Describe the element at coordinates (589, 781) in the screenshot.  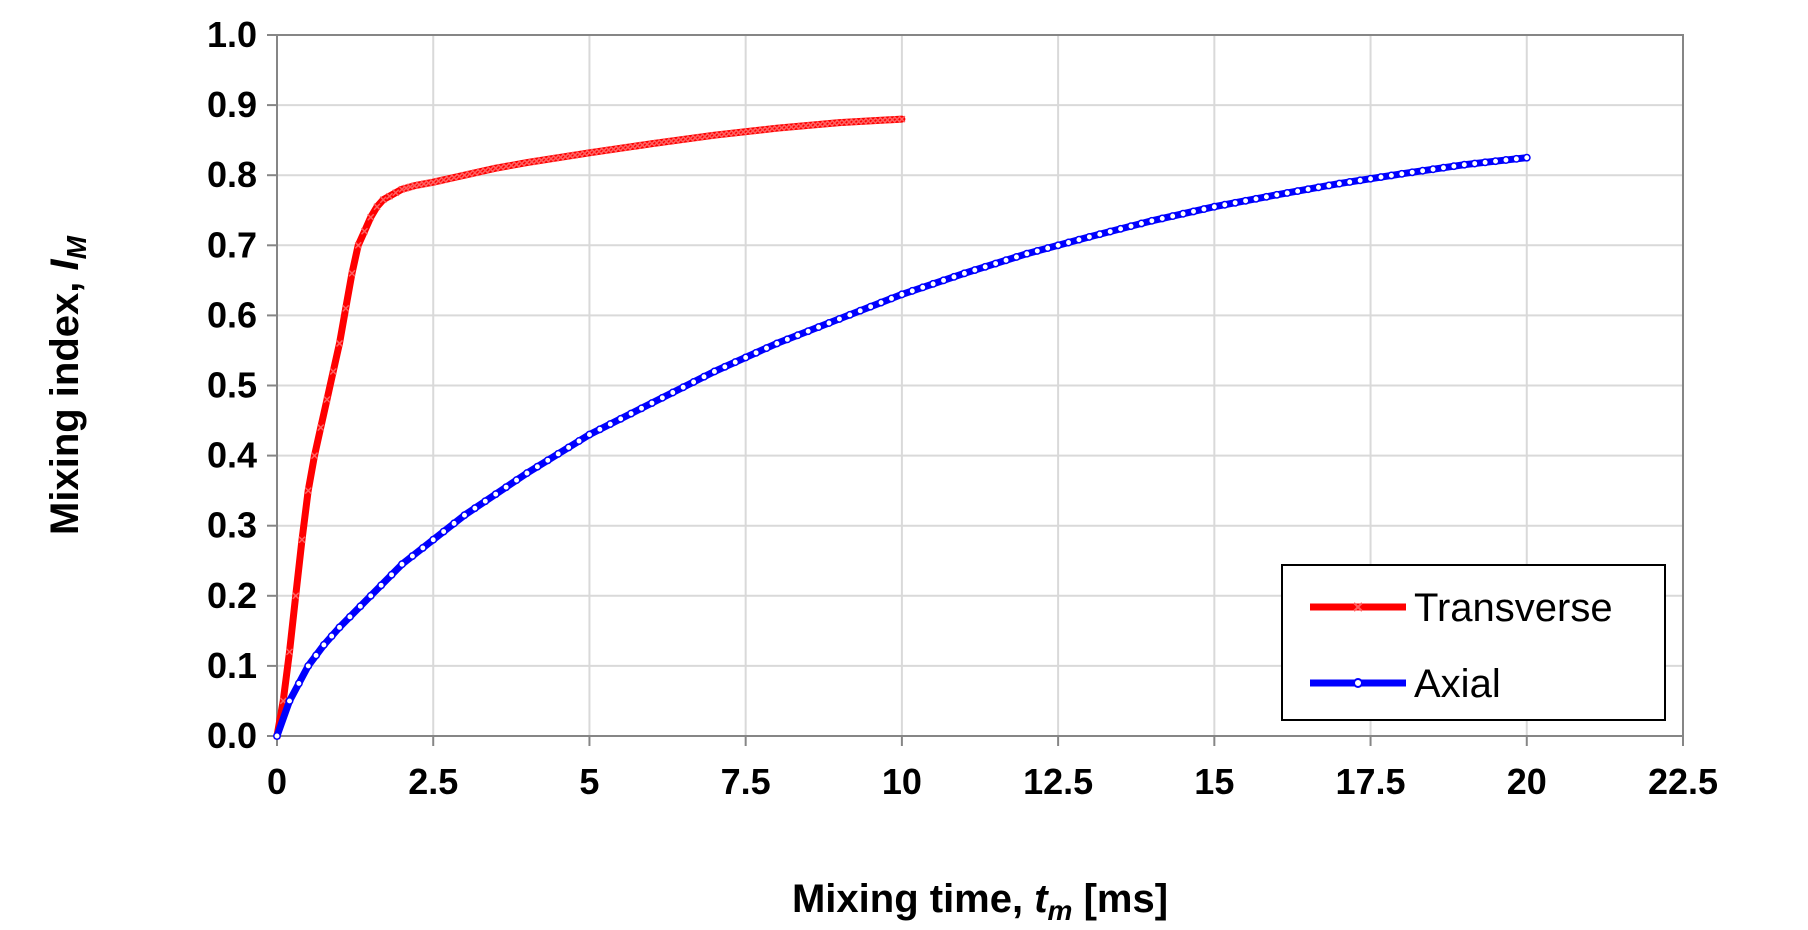
I see `x-tick-label: 5` at that location.